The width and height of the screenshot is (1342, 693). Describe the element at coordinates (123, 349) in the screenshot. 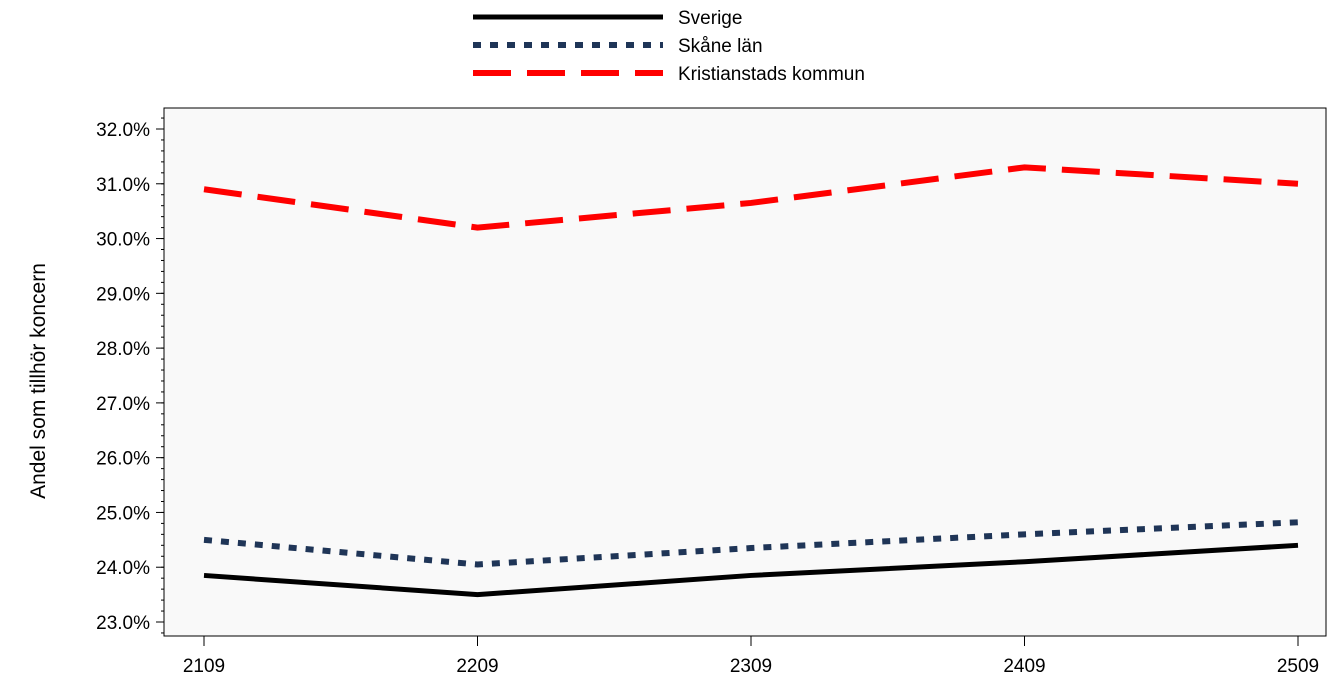

I see `y-tick-label: 28.0%` at that location.